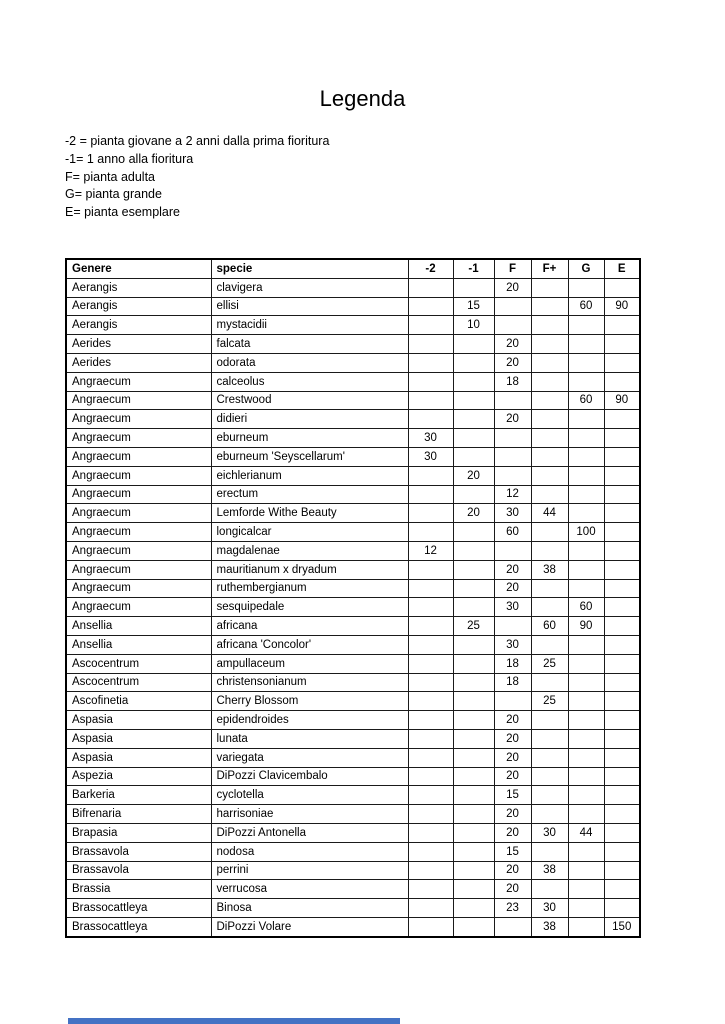 The width and height of the screenshot is (725, 1024). Describe the element at coordinates (622, 927) in the screenshot. I see `cell-price: 150` at that location.